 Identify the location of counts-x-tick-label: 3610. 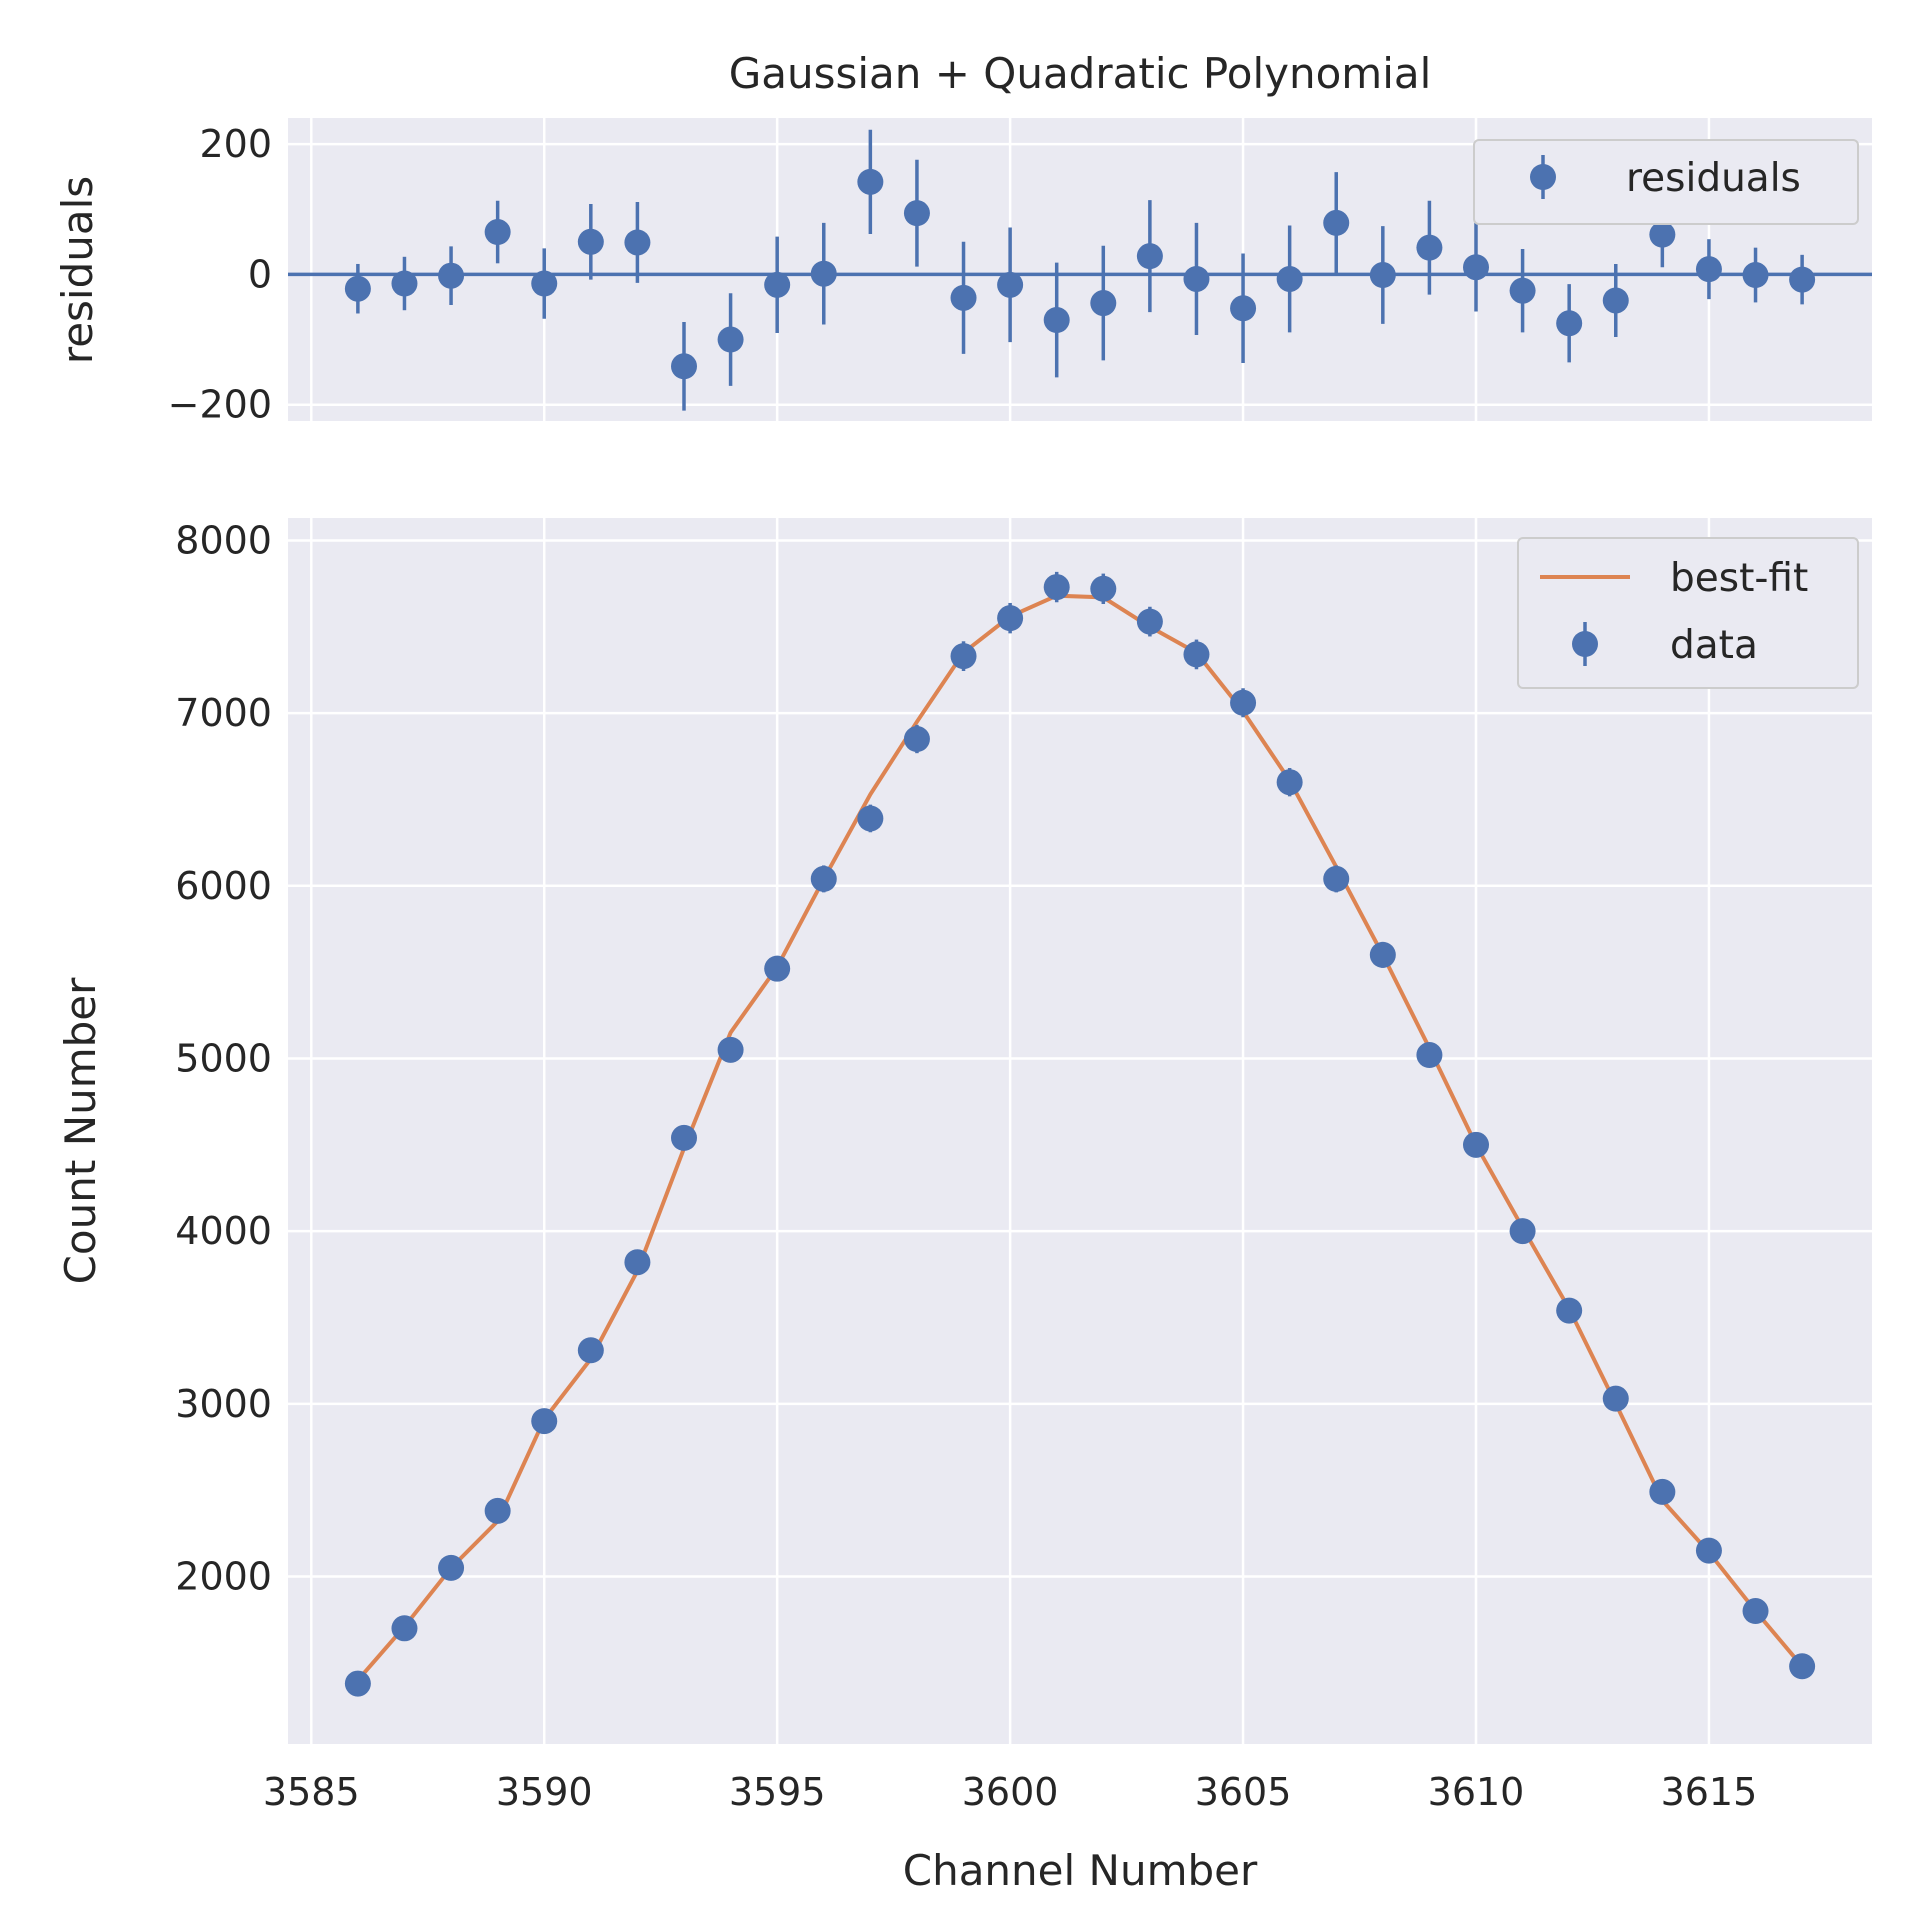
(1476, 1792).